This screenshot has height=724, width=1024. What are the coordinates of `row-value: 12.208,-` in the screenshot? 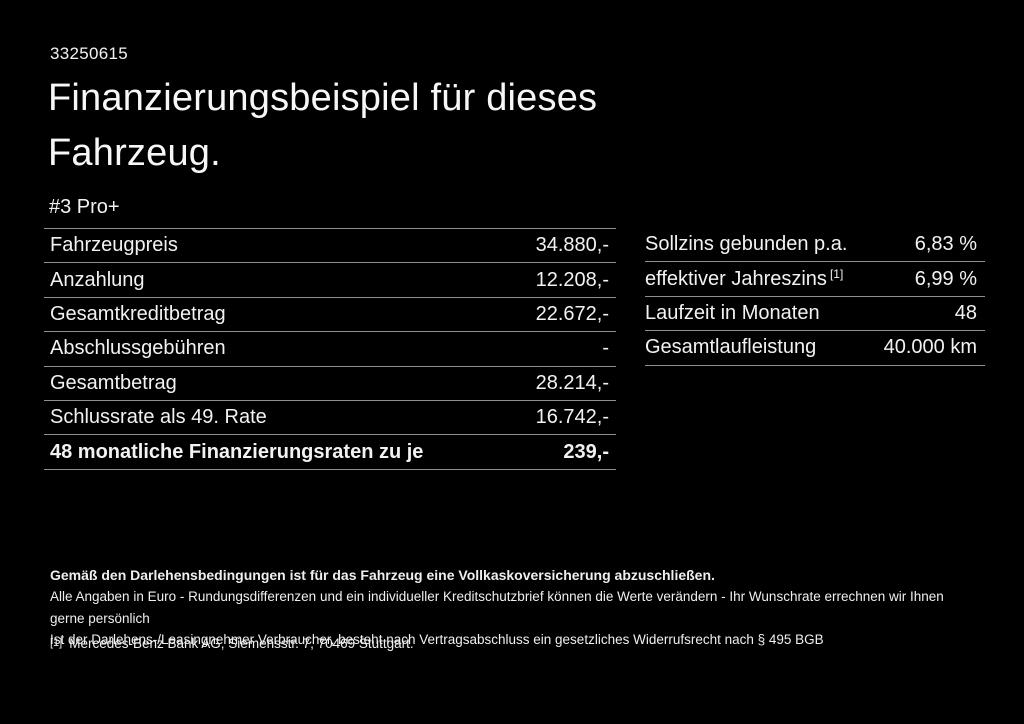 It's located at (572, 279).